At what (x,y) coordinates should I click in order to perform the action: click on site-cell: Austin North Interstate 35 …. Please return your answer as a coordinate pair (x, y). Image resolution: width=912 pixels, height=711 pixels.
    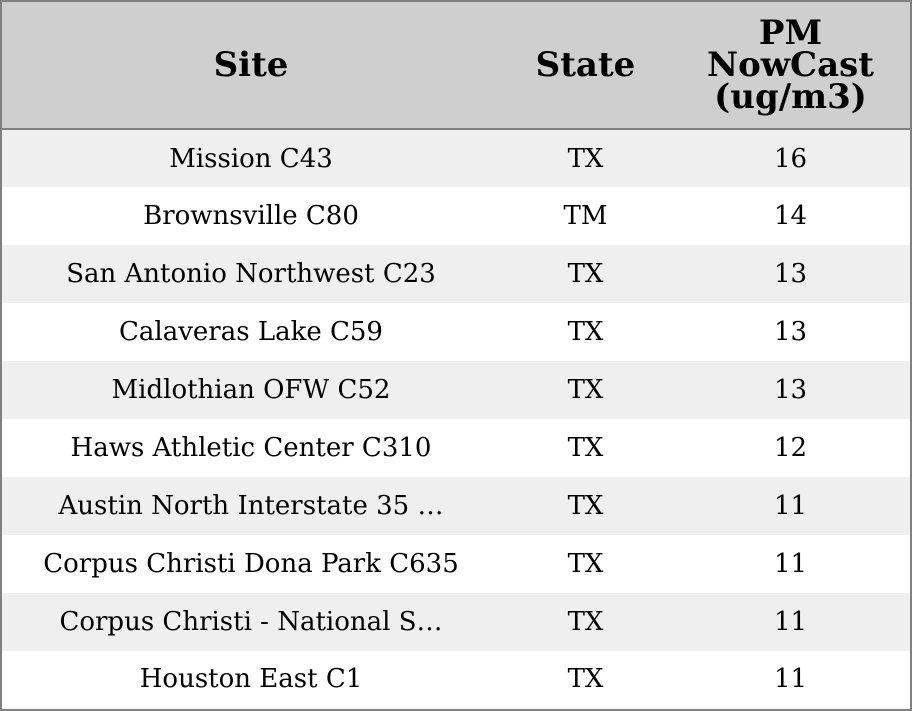
    Looking at the image, I should click on (251, 506).